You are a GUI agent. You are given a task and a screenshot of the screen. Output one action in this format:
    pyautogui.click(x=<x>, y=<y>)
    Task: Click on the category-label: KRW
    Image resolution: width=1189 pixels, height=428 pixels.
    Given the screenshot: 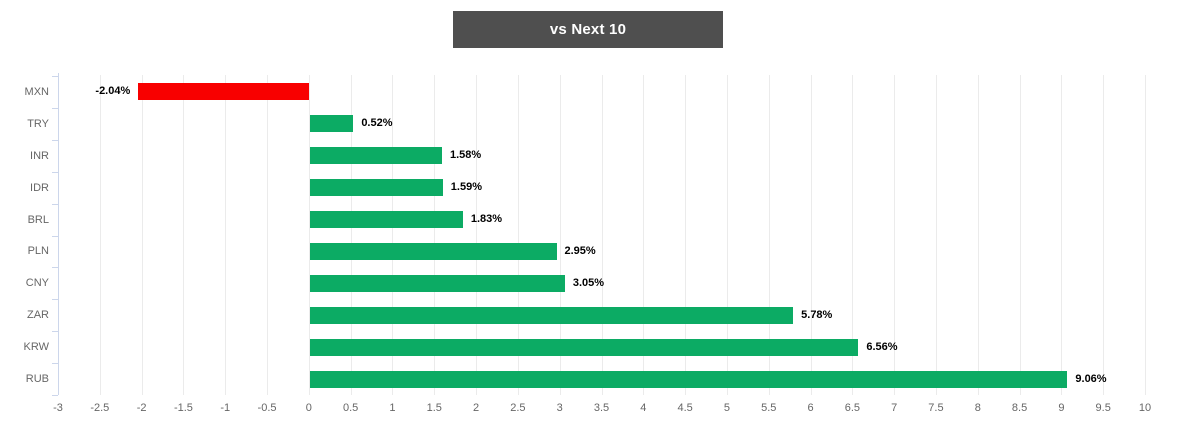 What is the action you would take?
    pyautogui.click(x=36, y=347)
    